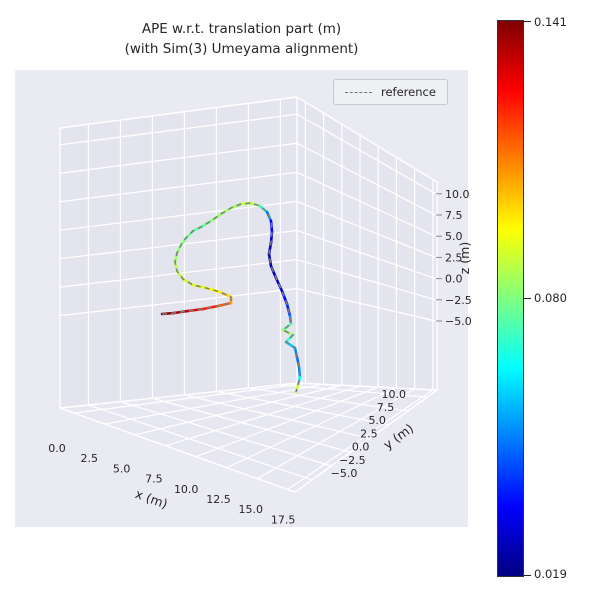 The height and width of the screenshot is (600, 600). Describe the element at coordinates (550, 22) in the screenshot. I see `colorbar-label-max: 0.141` at that location.